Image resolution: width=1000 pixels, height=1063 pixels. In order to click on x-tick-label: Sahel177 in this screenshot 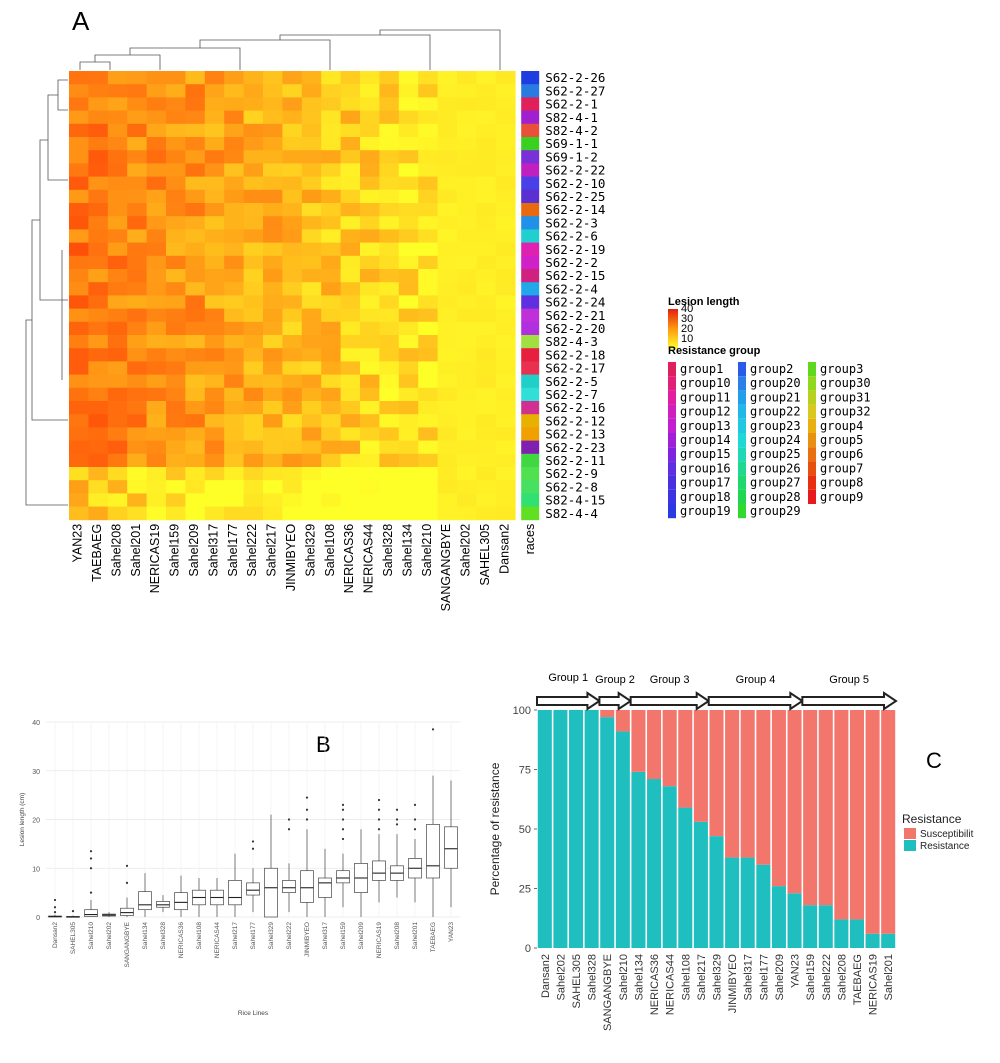, I will do `click(764, 977)`.